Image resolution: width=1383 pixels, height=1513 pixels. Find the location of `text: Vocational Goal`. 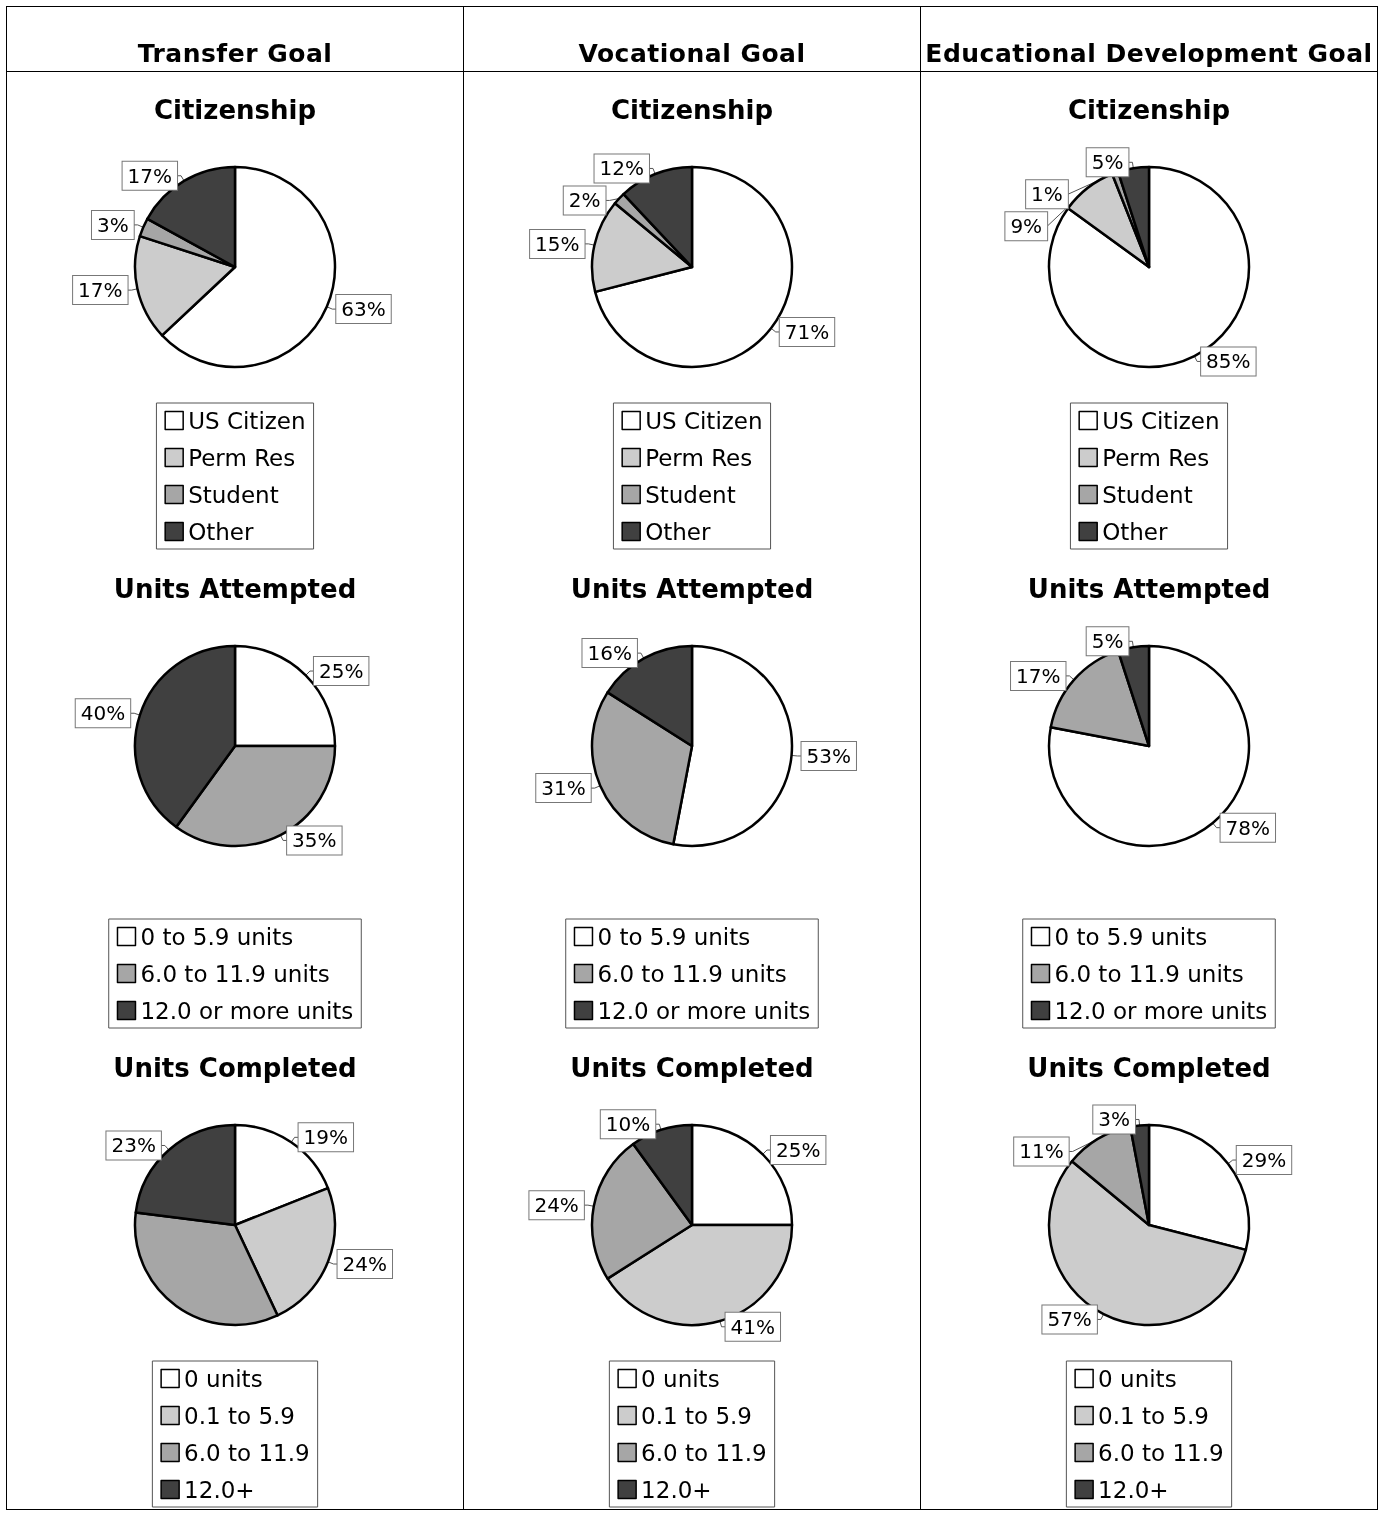

text: Vocational Goal is located at coordinates (692, 53).